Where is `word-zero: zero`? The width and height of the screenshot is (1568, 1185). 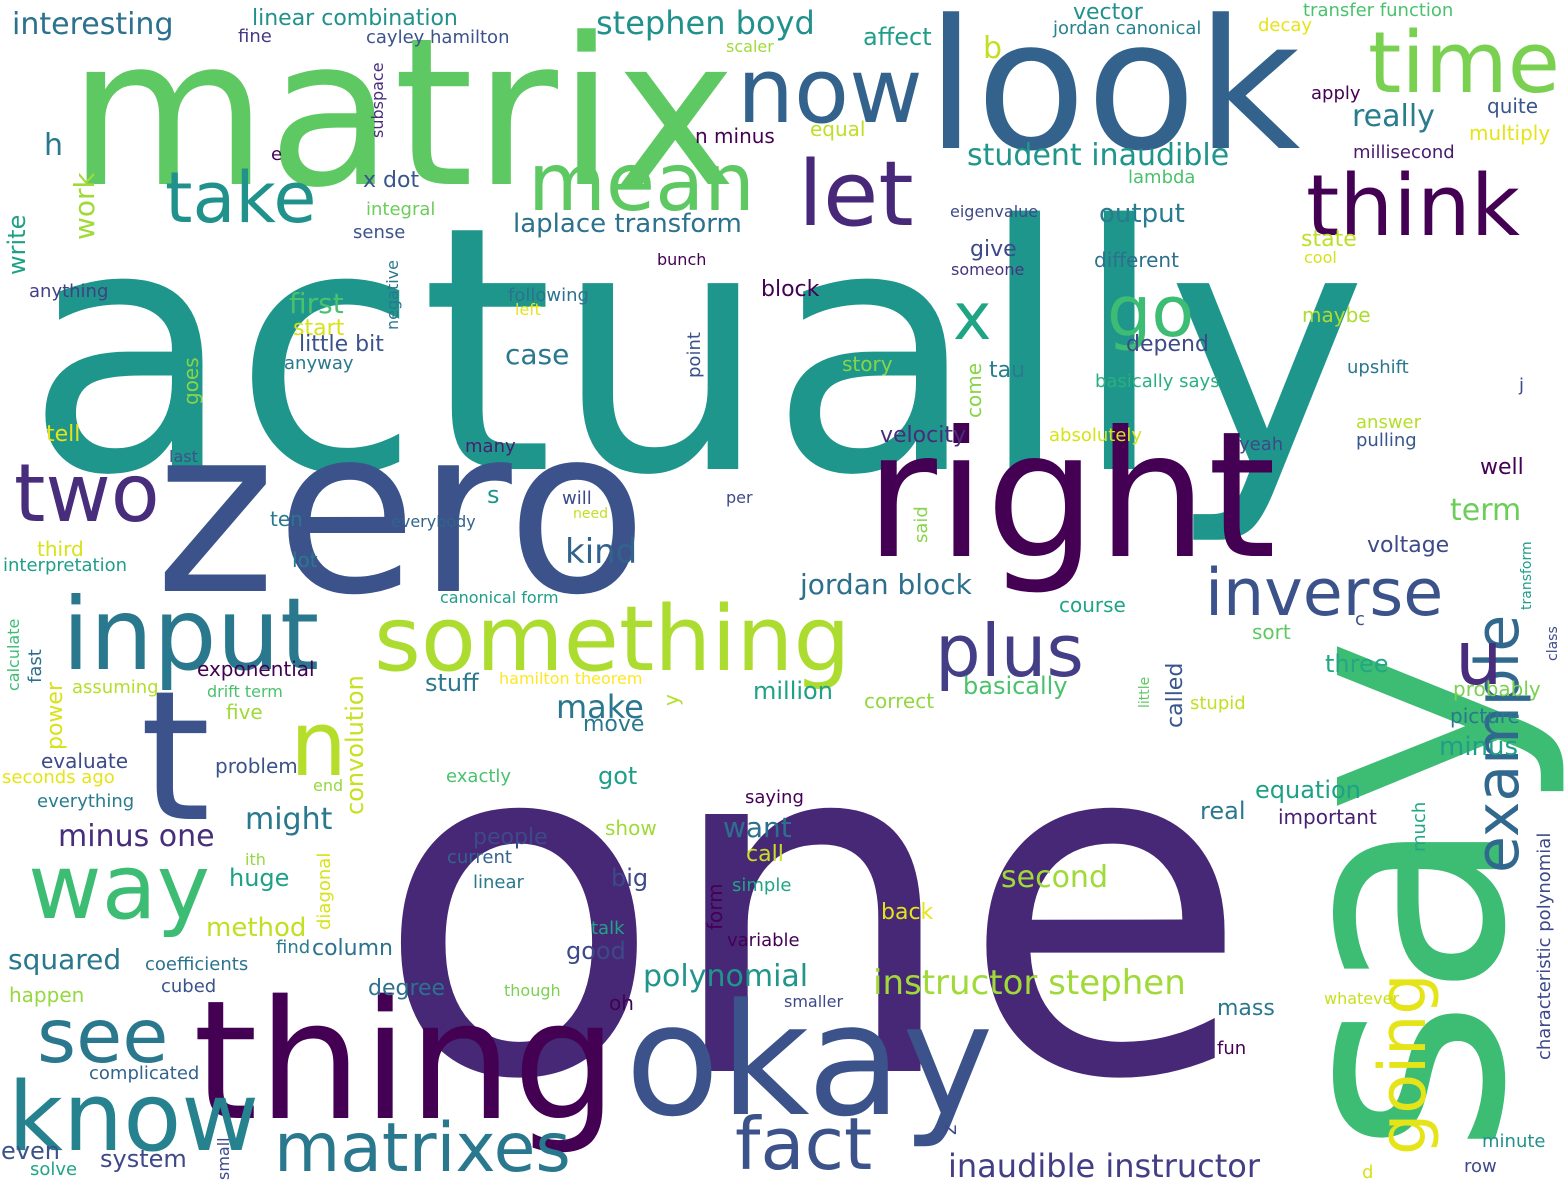 word-zero: zero is located at coordinates (401, 512).